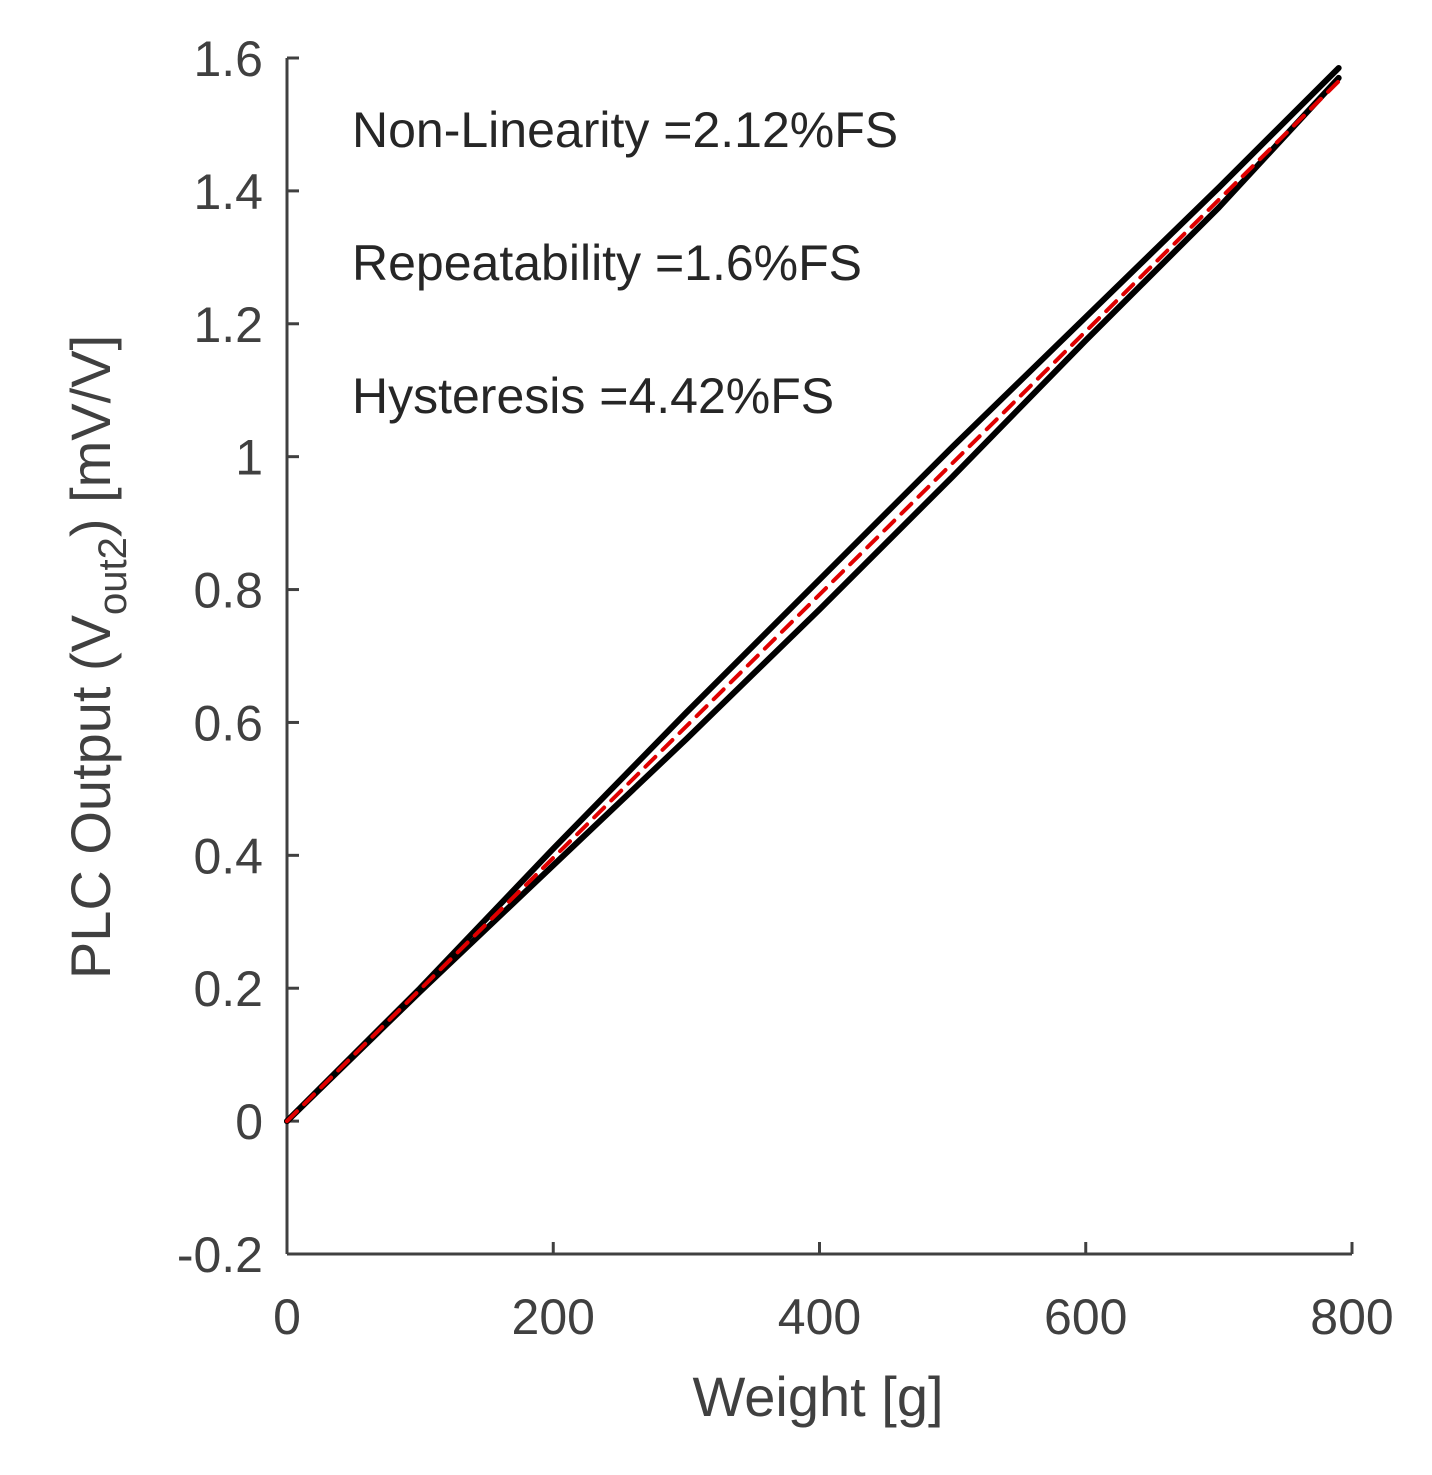 The width and height of the screenshot is (1432, 1475). What do you see at coordinates (249, 458) in the screenshot?
I see `y-tick-label: 1` at bounding box center [249, 458].